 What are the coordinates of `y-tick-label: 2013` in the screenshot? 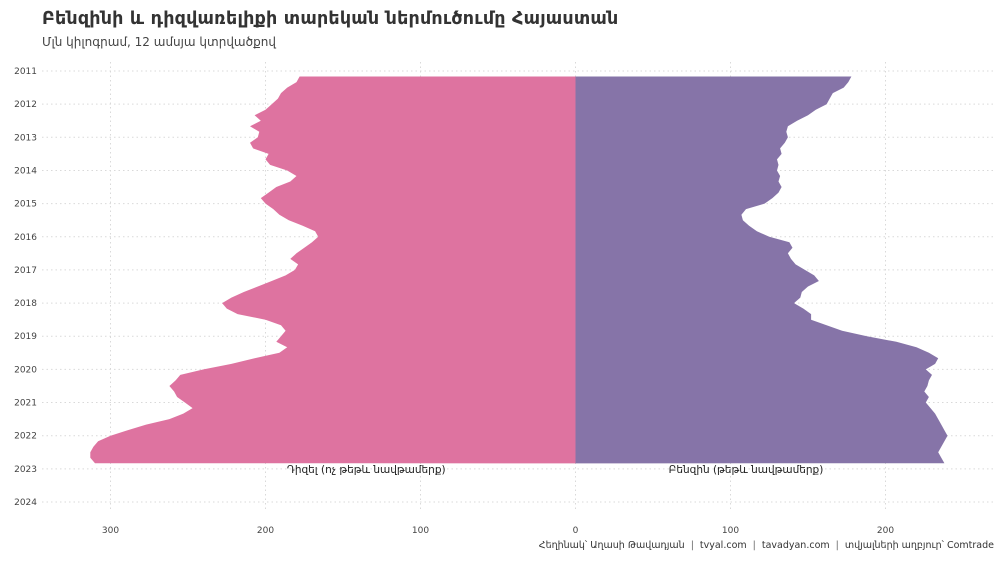 It's located at (25, 138).